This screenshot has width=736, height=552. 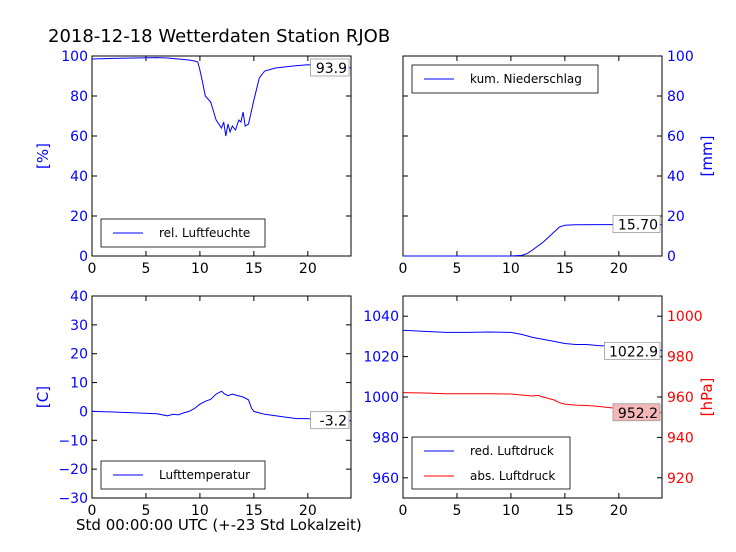 What do you see at coordinates (73, 470) in the screenshot?
I see `y-tick-label: −20` at bounding box center [73, 470].